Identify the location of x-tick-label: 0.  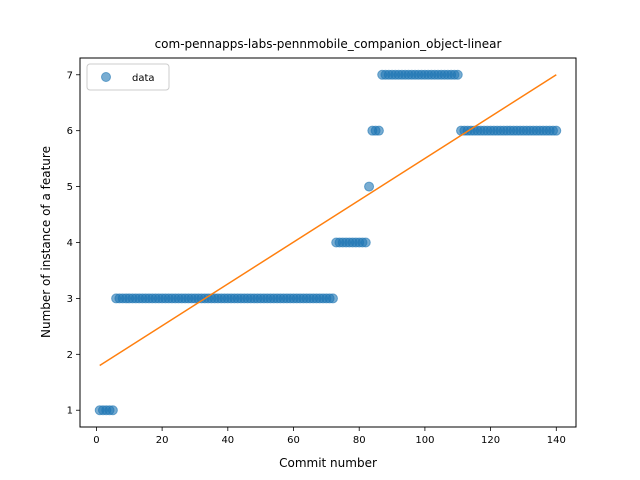
(96, 440).